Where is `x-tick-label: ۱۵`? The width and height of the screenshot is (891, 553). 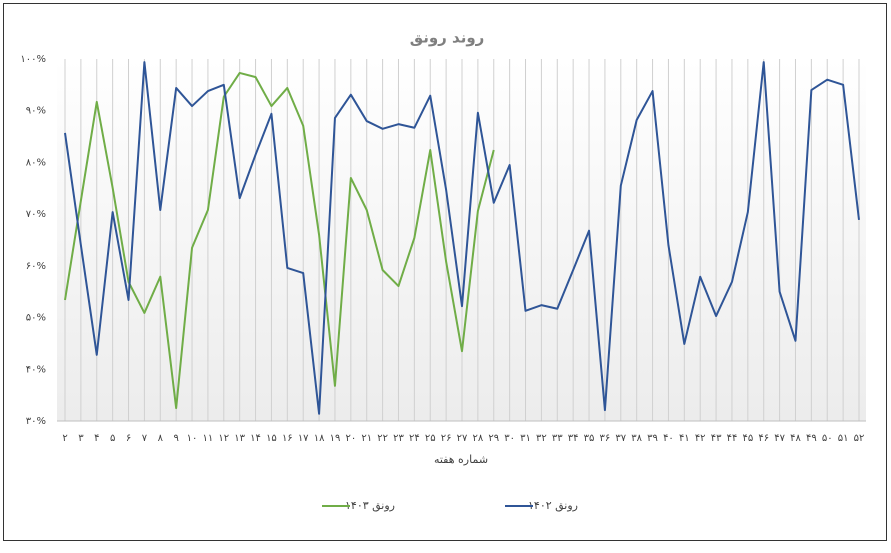 x-tick-label: ۱۵ is located at coordinates (271, 438).